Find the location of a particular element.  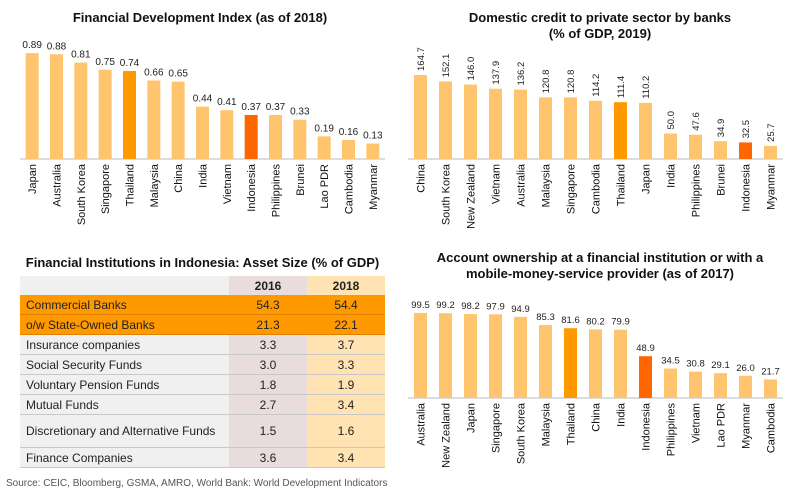

row-label: Finance Companies is located at coordinates (124, 457).